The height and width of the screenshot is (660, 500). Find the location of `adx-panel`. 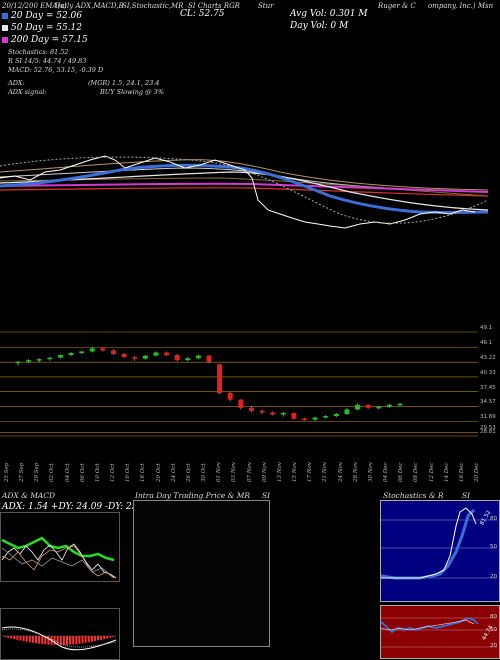

adx-panel is located at coordinates (60, 547).